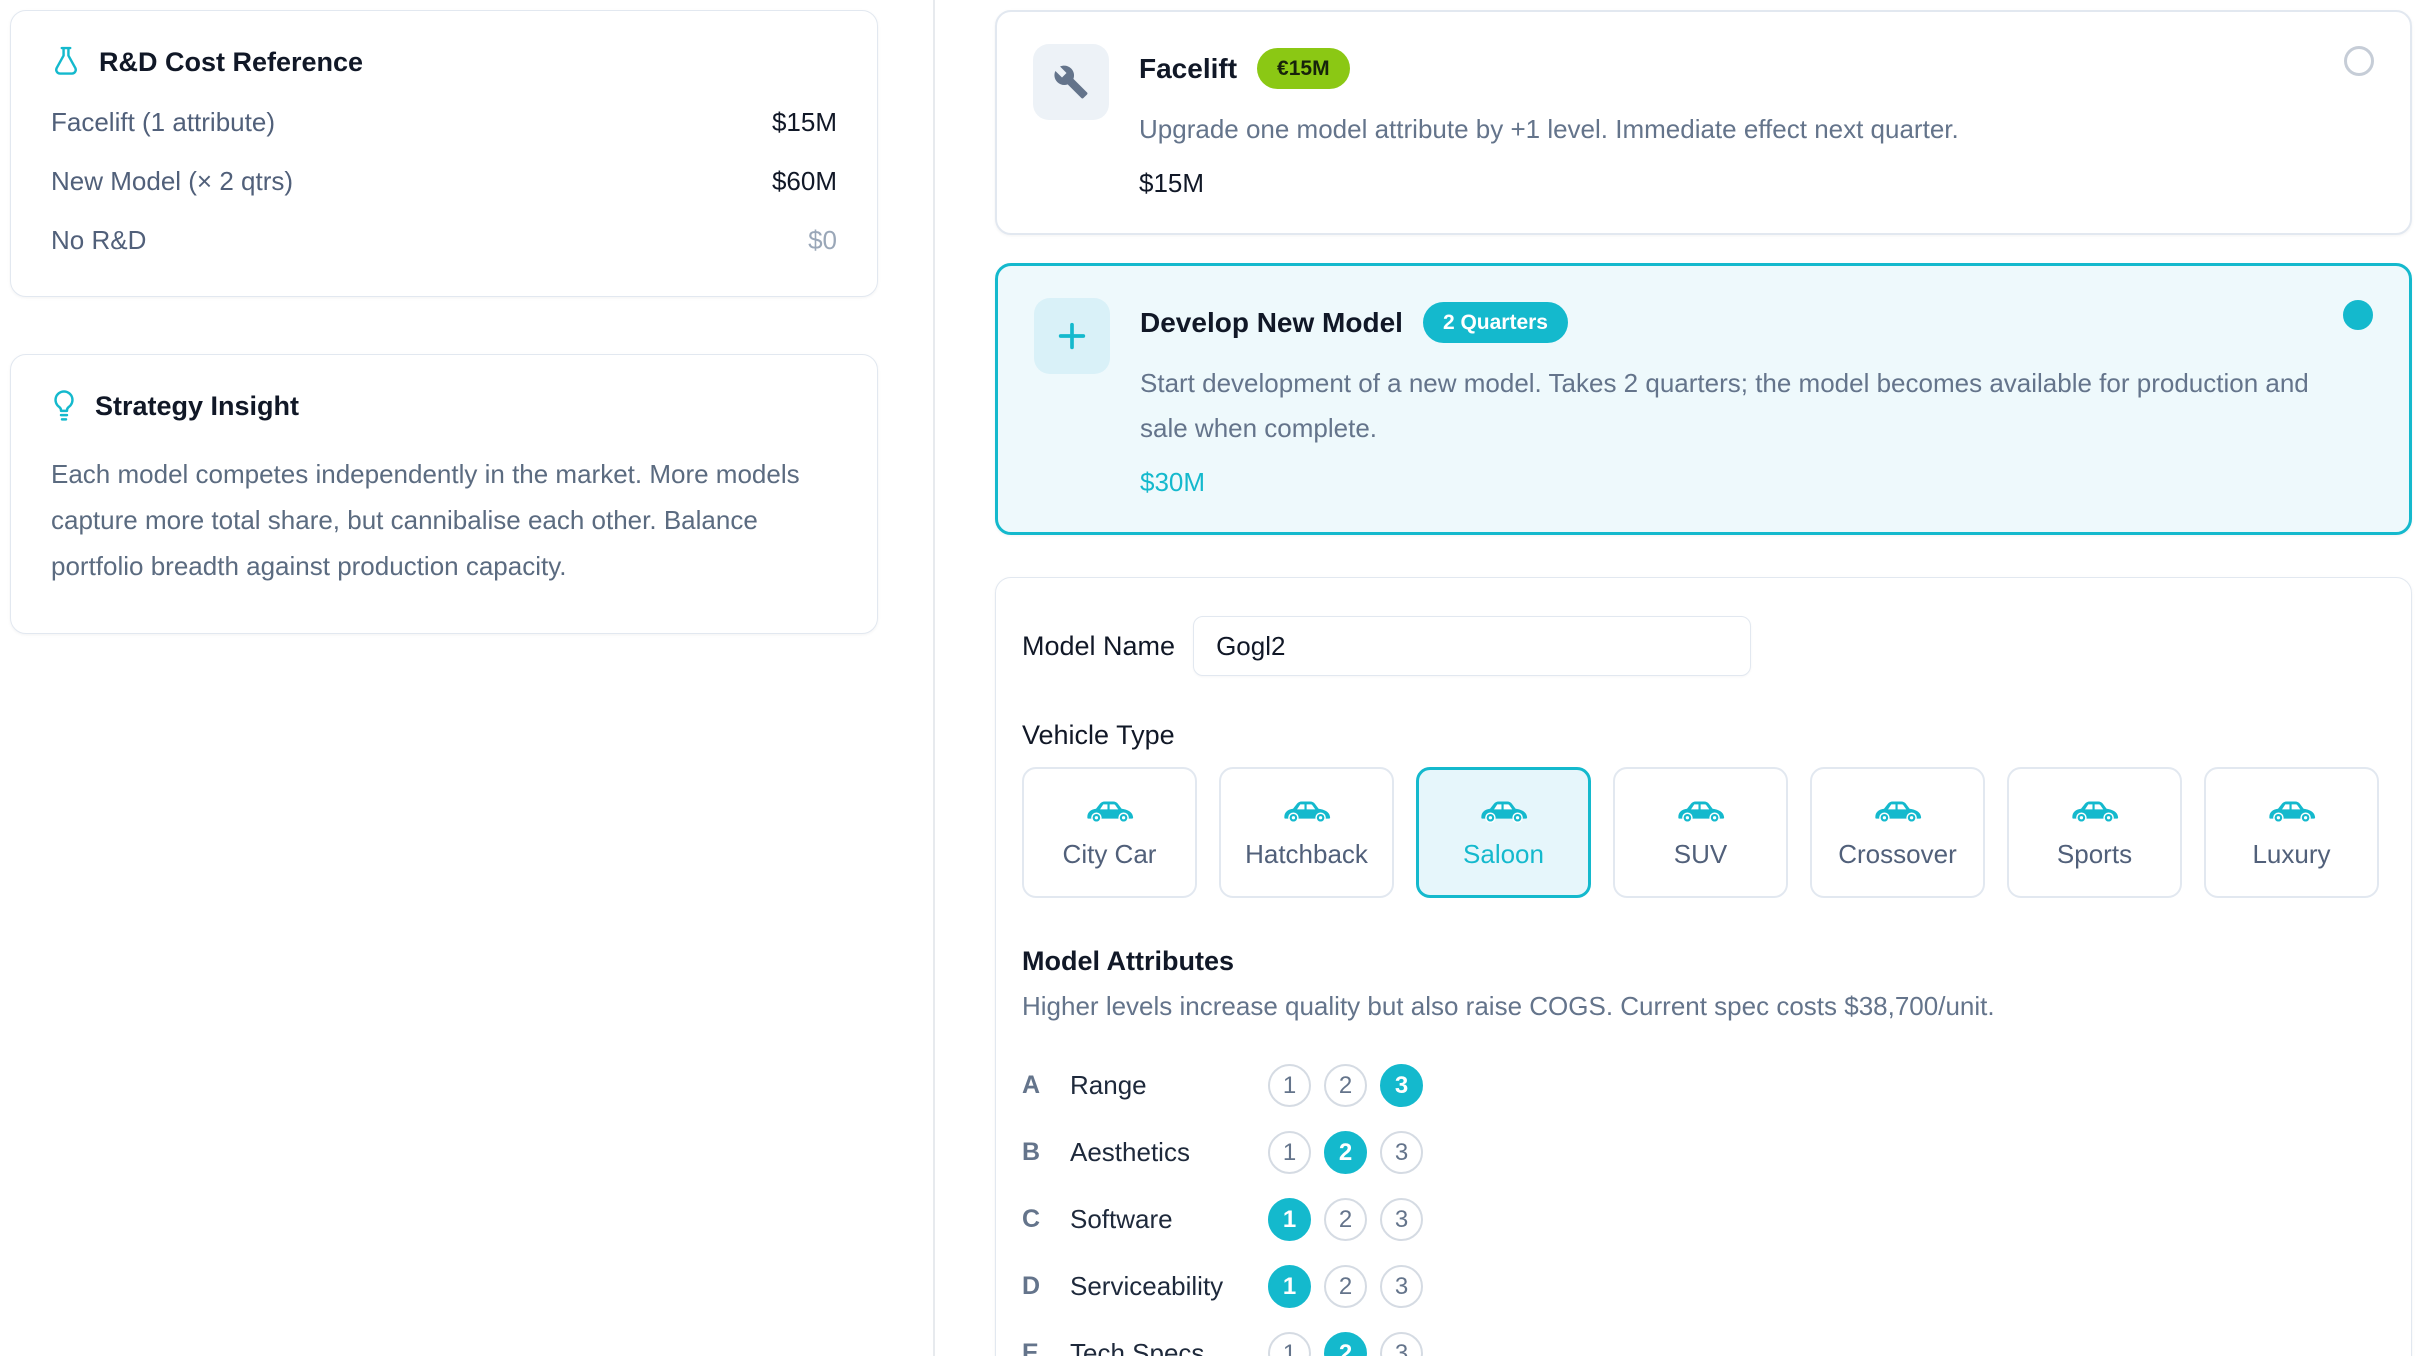 The image size is (2424, 1356). Describe the element at coordinates (2094, 833) in the screenshot. I see `vehicle-type-sports: Sports` at that location.